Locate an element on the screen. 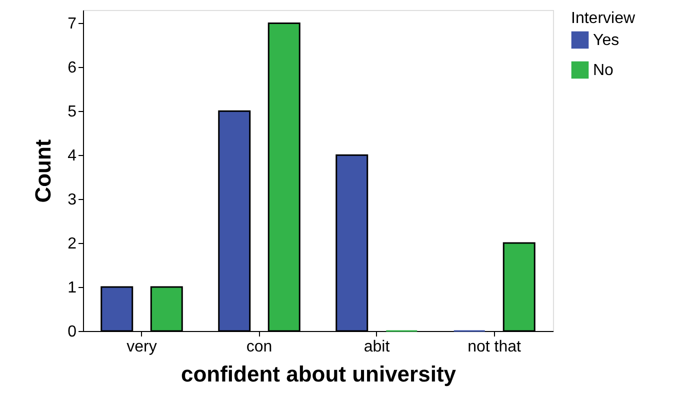 This screenshot has height=418, width=681. y-tick-label: 2 is located at coordinates (72, 244).